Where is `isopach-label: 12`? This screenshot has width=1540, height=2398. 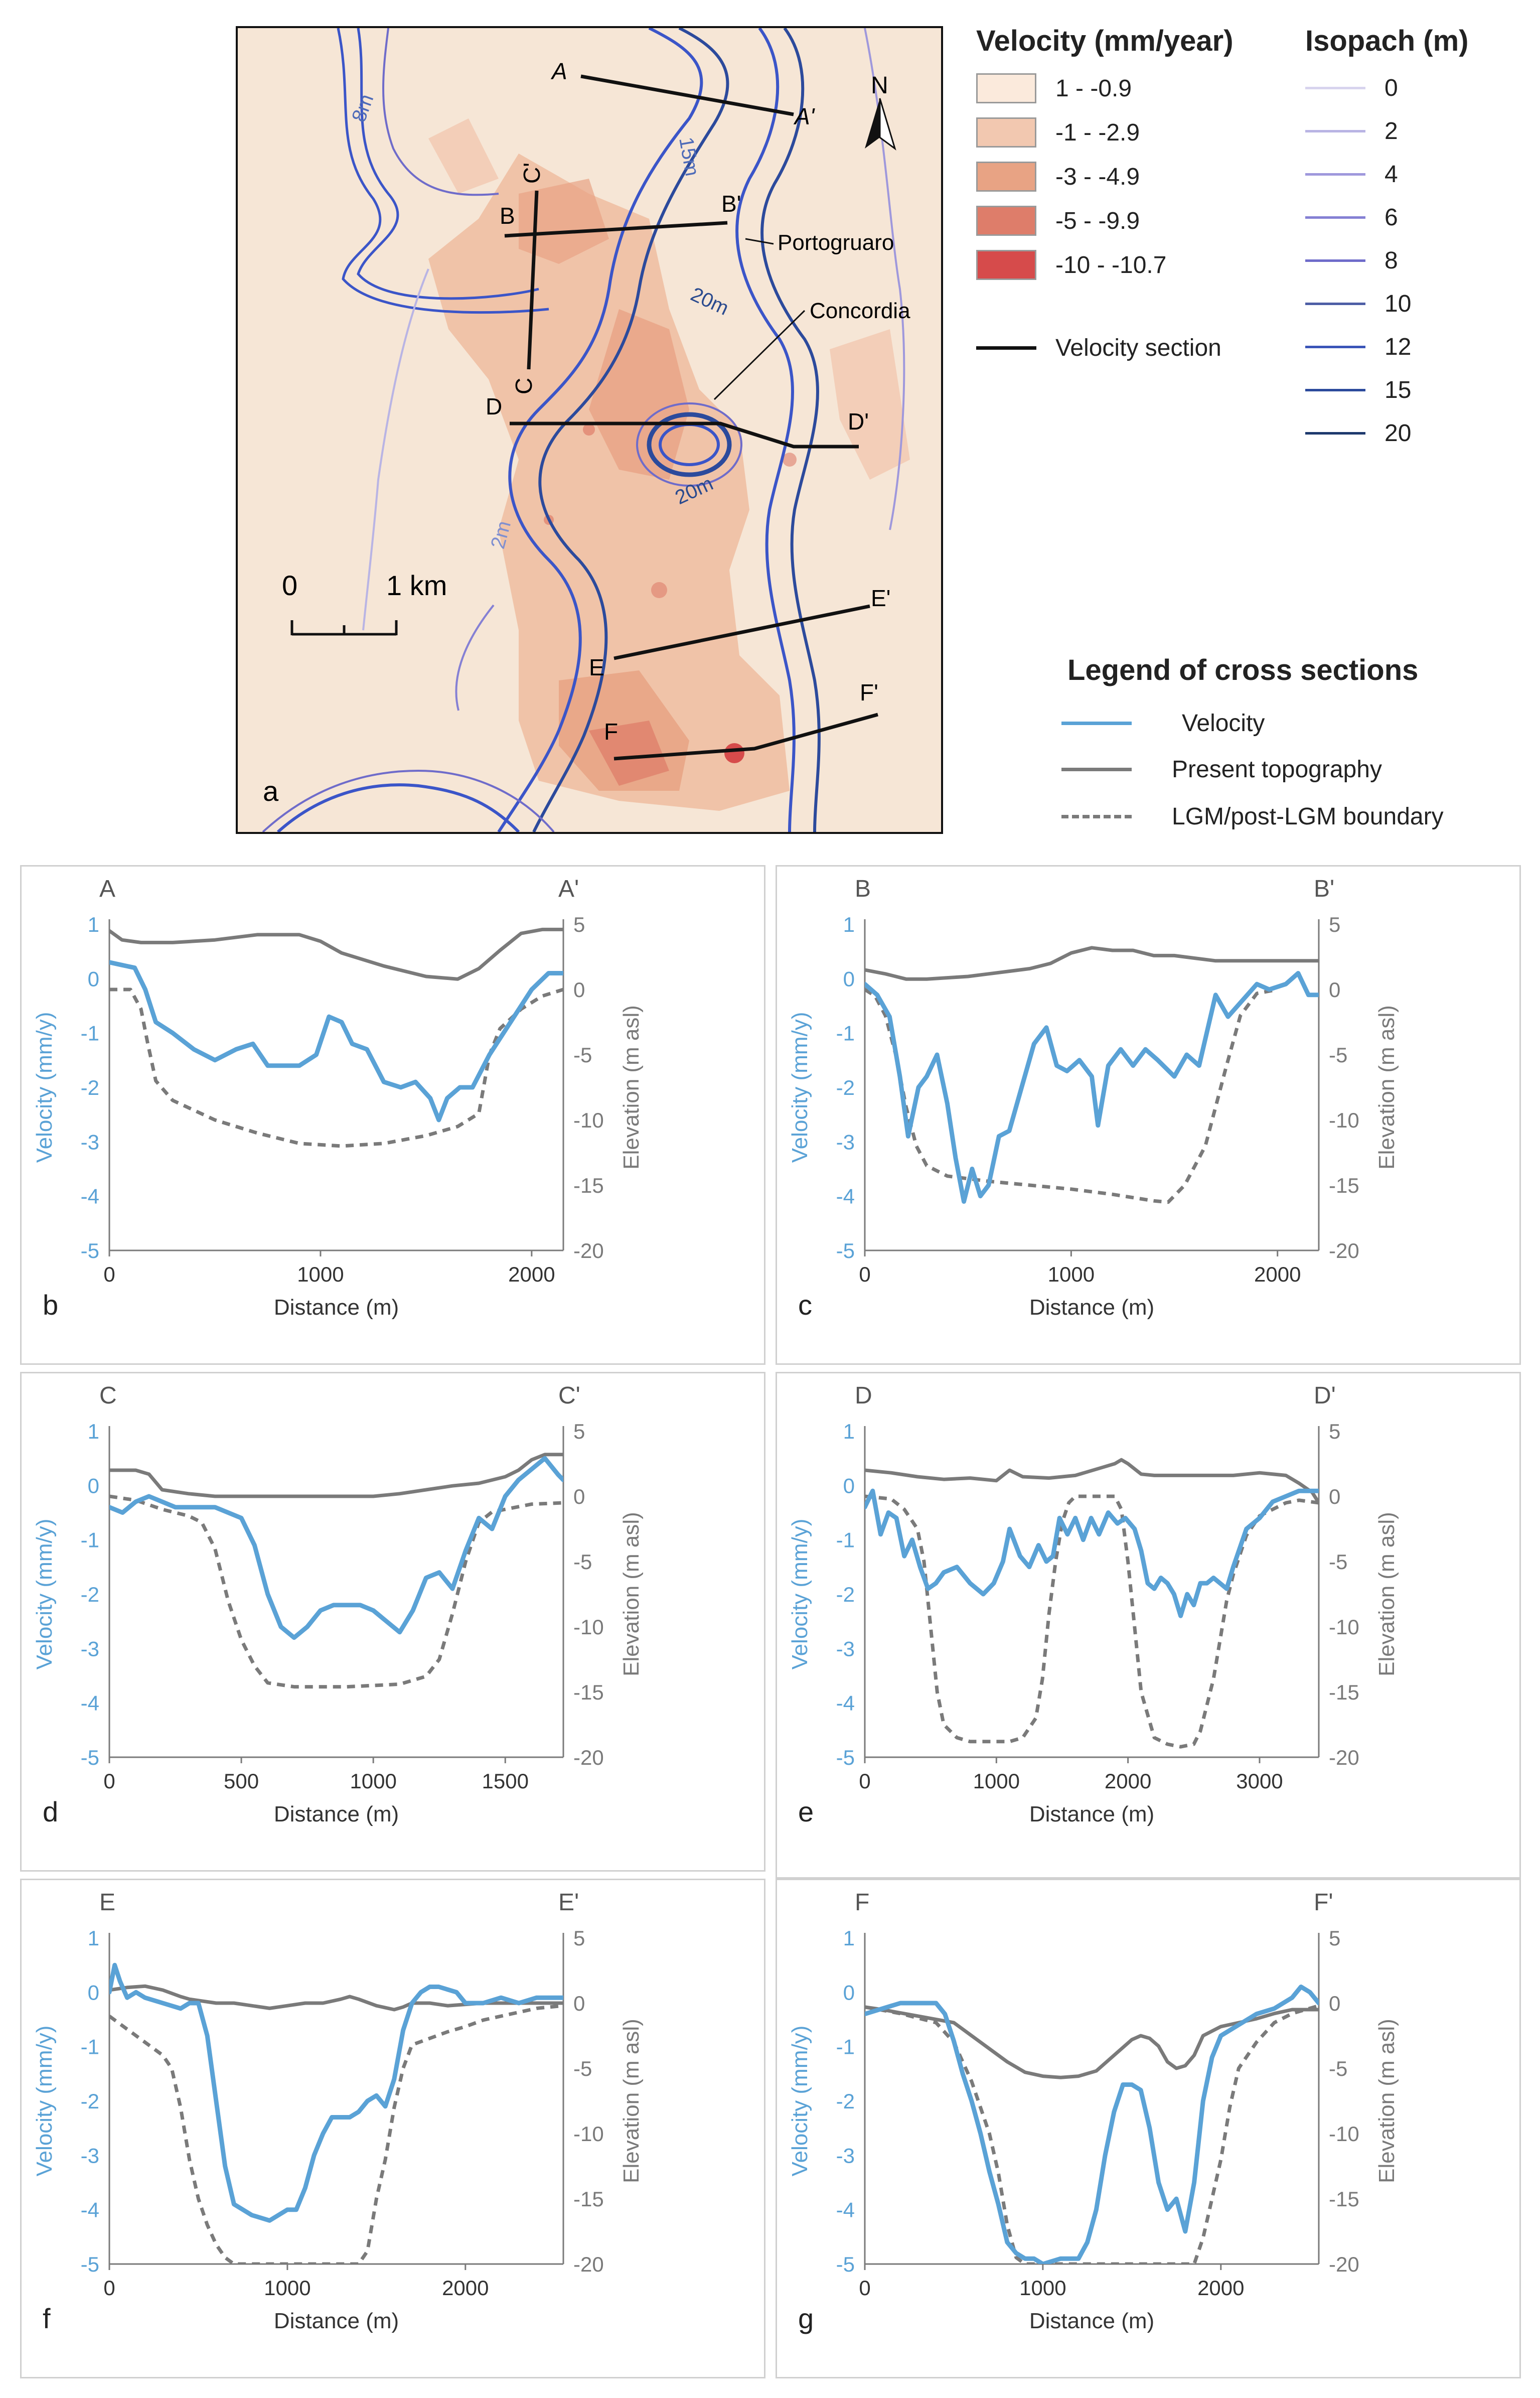 isopach-label: 12 is located at coordinates (1398, 347).